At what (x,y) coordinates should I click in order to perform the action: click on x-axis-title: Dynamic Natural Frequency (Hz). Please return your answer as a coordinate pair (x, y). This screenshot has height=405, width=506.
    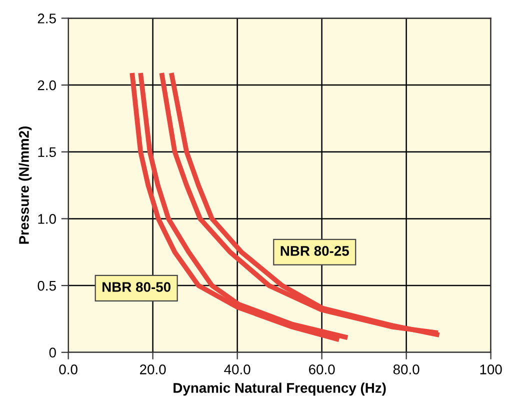
    Looking at the image, I should click on (280, 389).